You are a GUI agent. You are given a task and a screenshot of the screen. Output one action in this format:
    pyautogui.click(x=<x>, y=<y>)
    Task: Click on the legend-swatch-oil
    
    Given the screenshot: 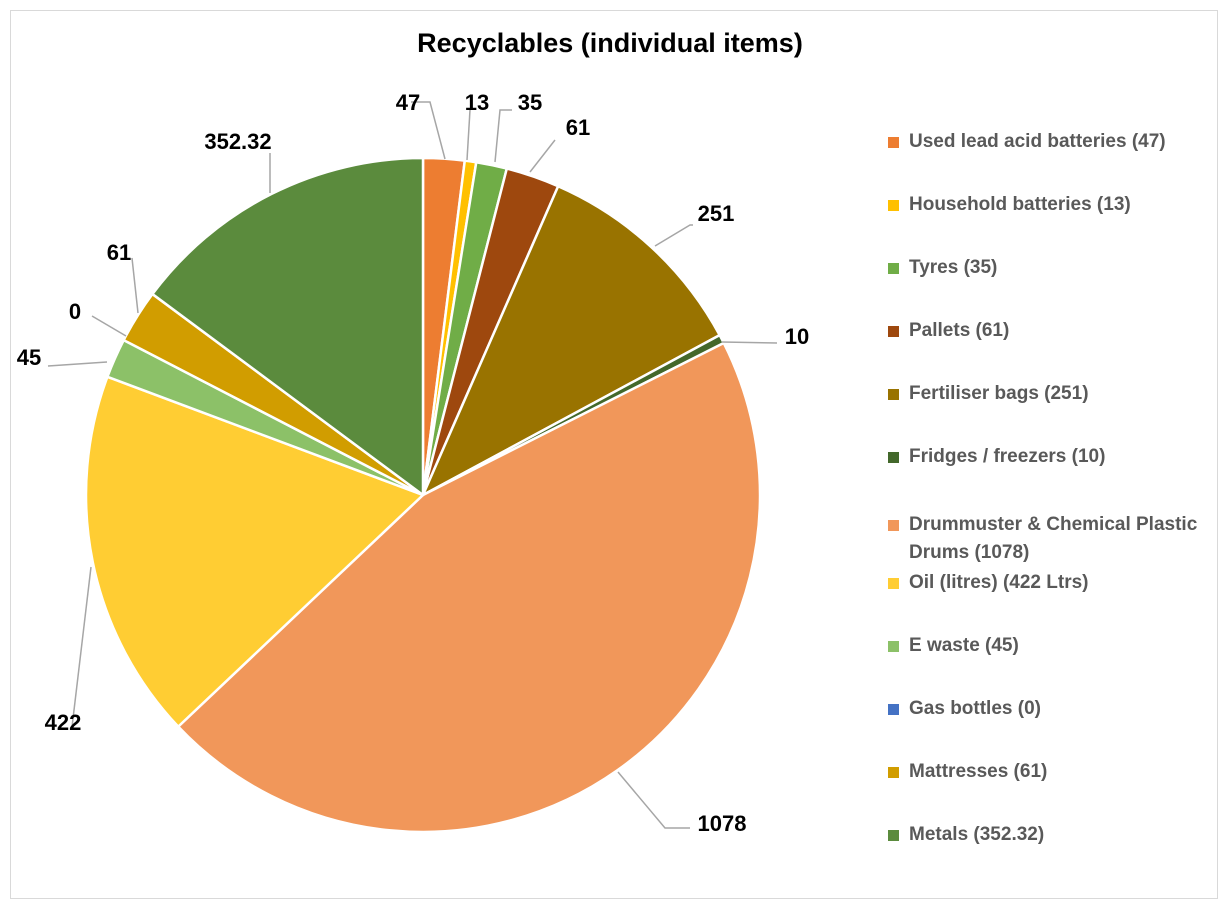 What is the action you would take?
    pyautogui.click(x=893, y=583)
    